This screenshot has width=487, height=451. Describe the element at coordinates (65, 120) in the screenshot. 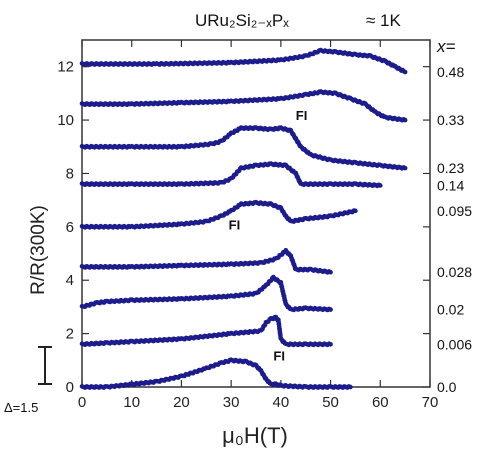

I see `y-tick-label: 10` at that location.